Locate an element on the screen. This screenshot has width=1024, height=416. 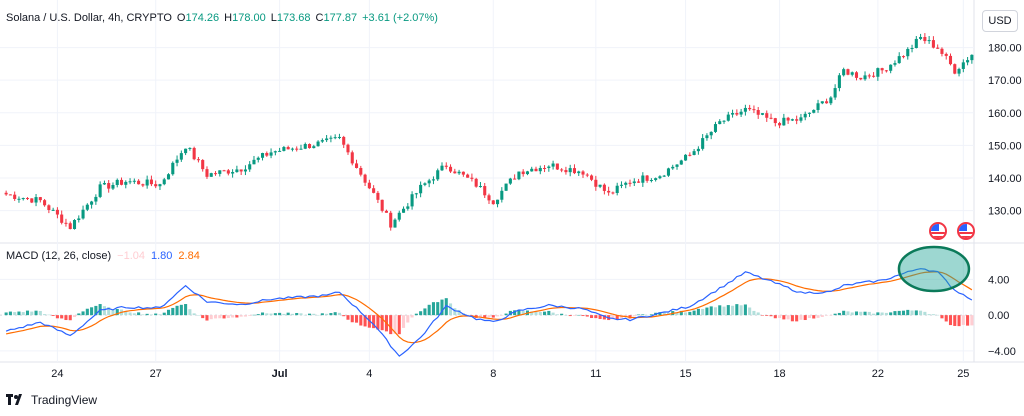
ohlc-close: C177.87 is located at coordinates (336, 18).